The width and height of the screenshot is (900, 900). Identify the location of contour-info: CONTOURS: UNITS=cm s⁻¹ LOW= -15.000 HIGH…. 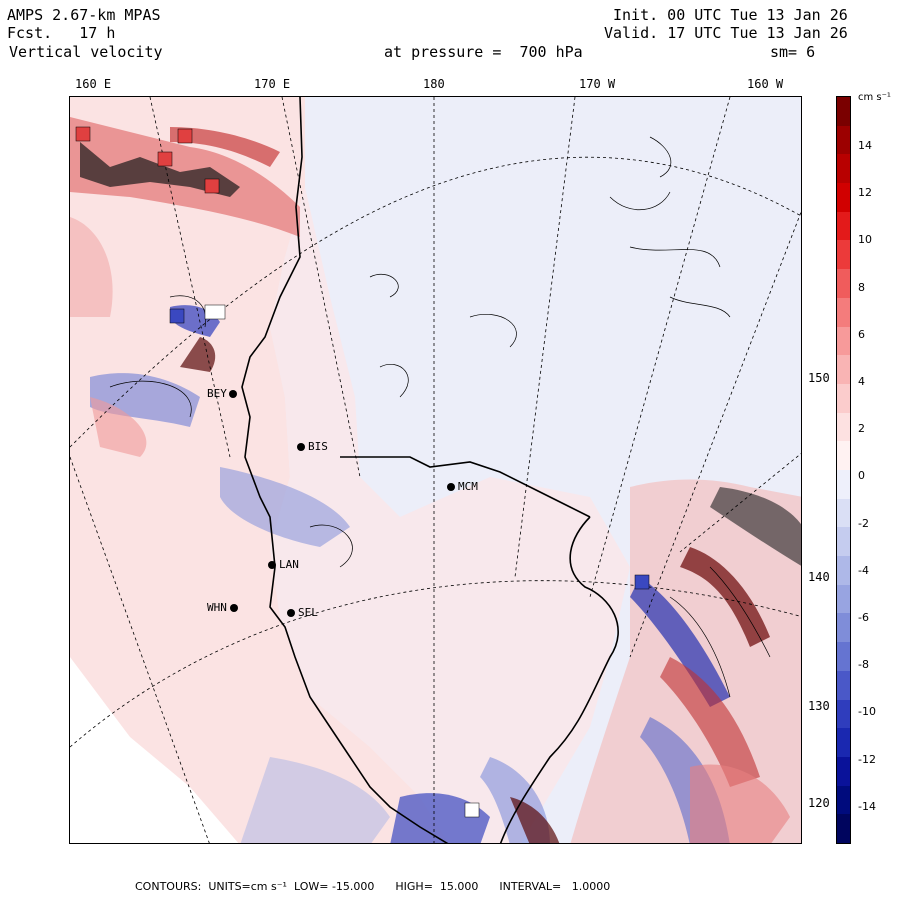
(373, 886).